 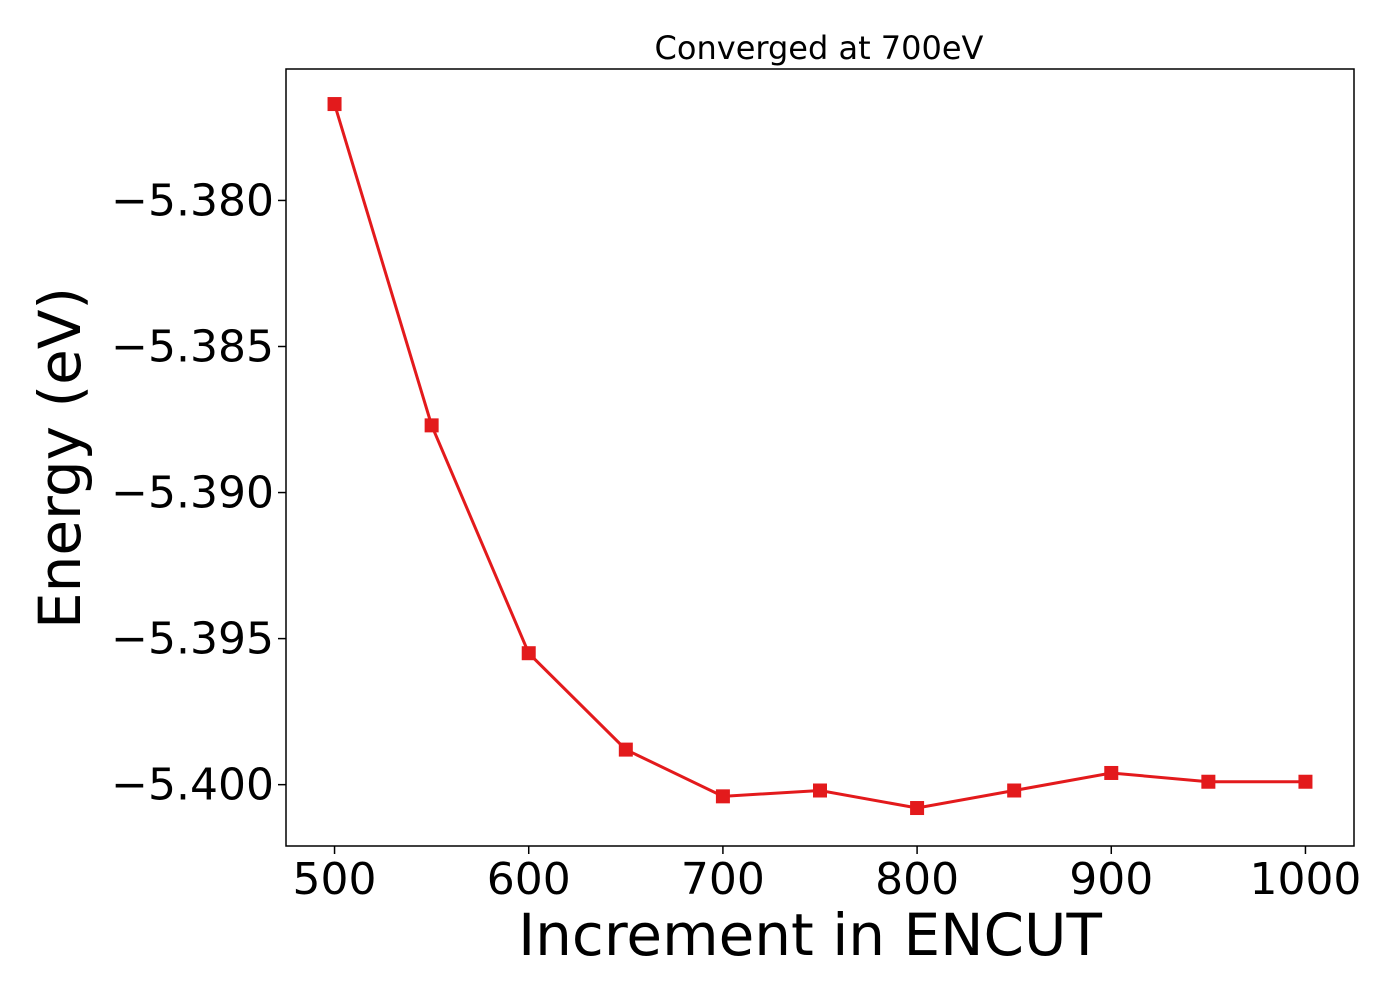 What do you see at coordinates (335, 879) in the screenshot?
I see `x-tick-label: 500` at bounding box center [335, 879].